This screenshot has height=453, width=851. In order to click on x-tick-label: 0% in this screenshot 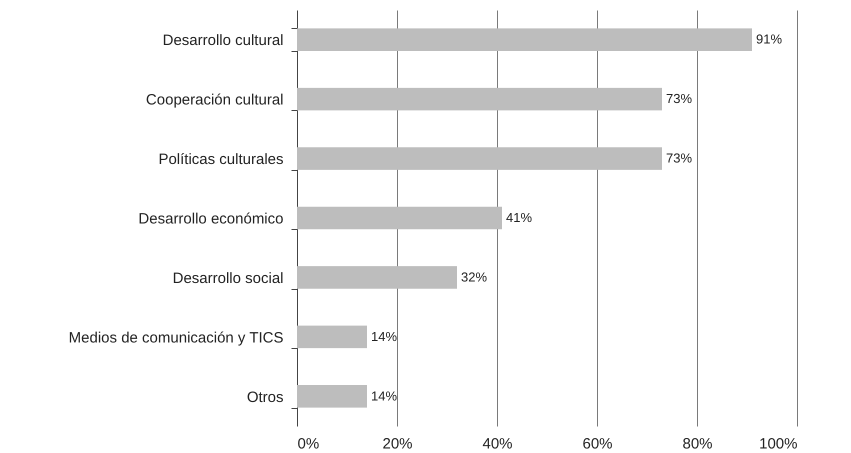, I will do `click(309, 444)`.